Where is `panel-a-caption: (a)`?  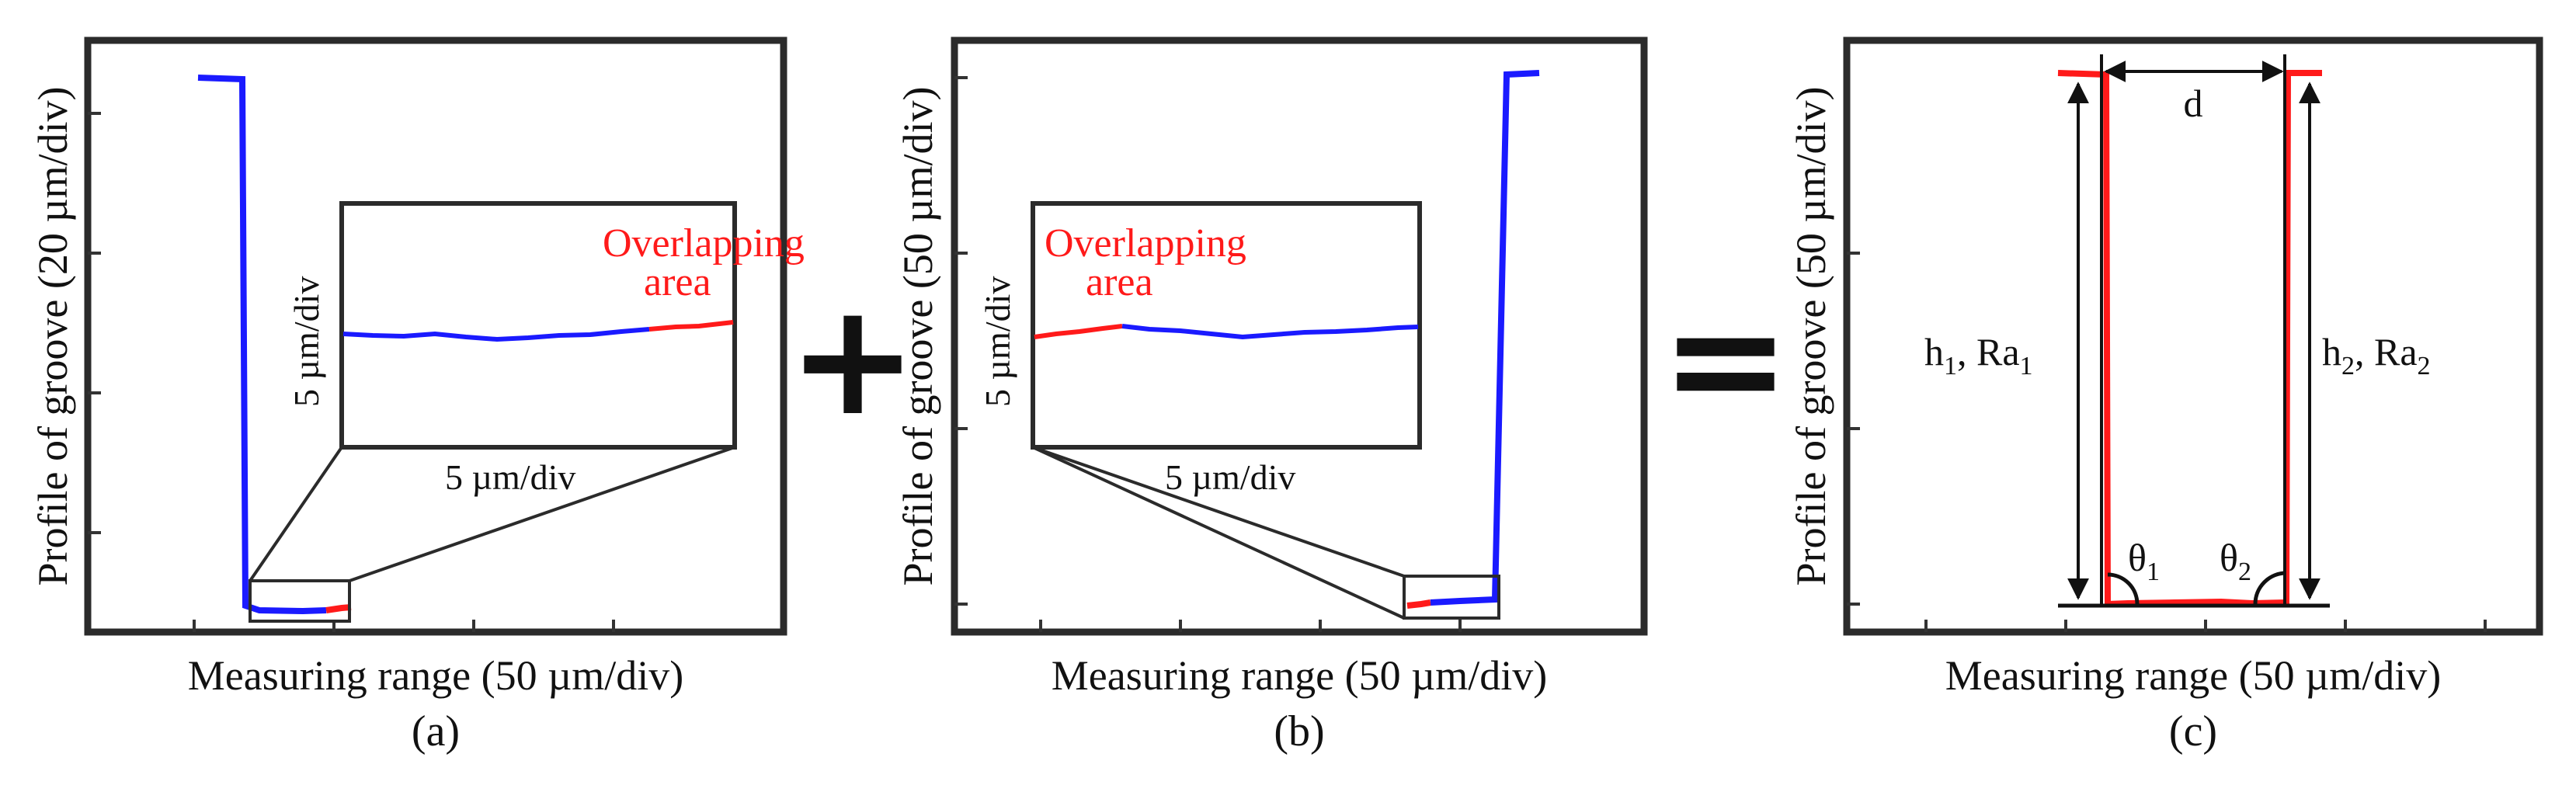 panel-a-caption: (a) is located at coordinates (436, 731).